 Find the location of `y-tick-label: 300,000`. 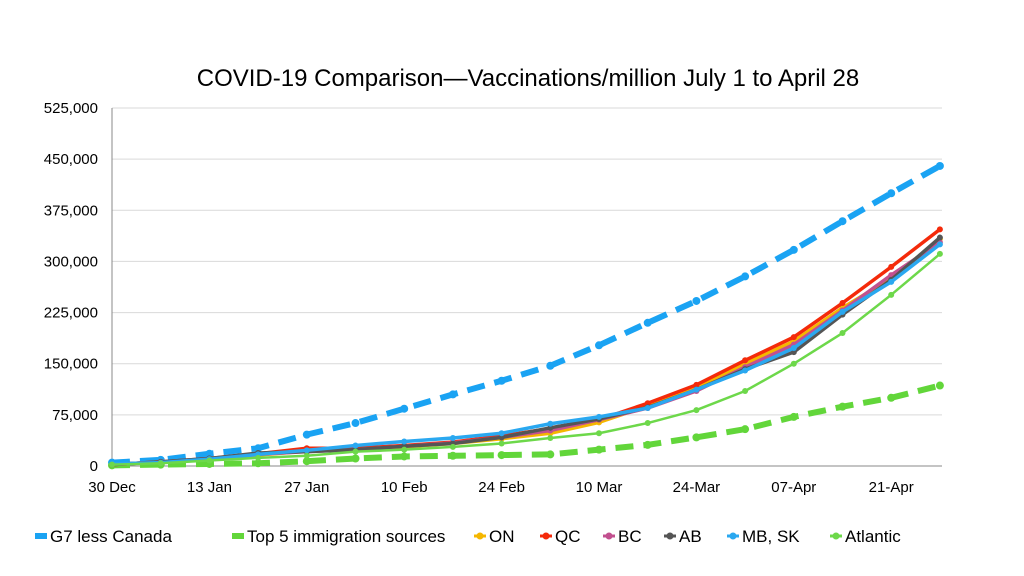

y-tick-label: 300,000 is located at coordinates (71, 261).